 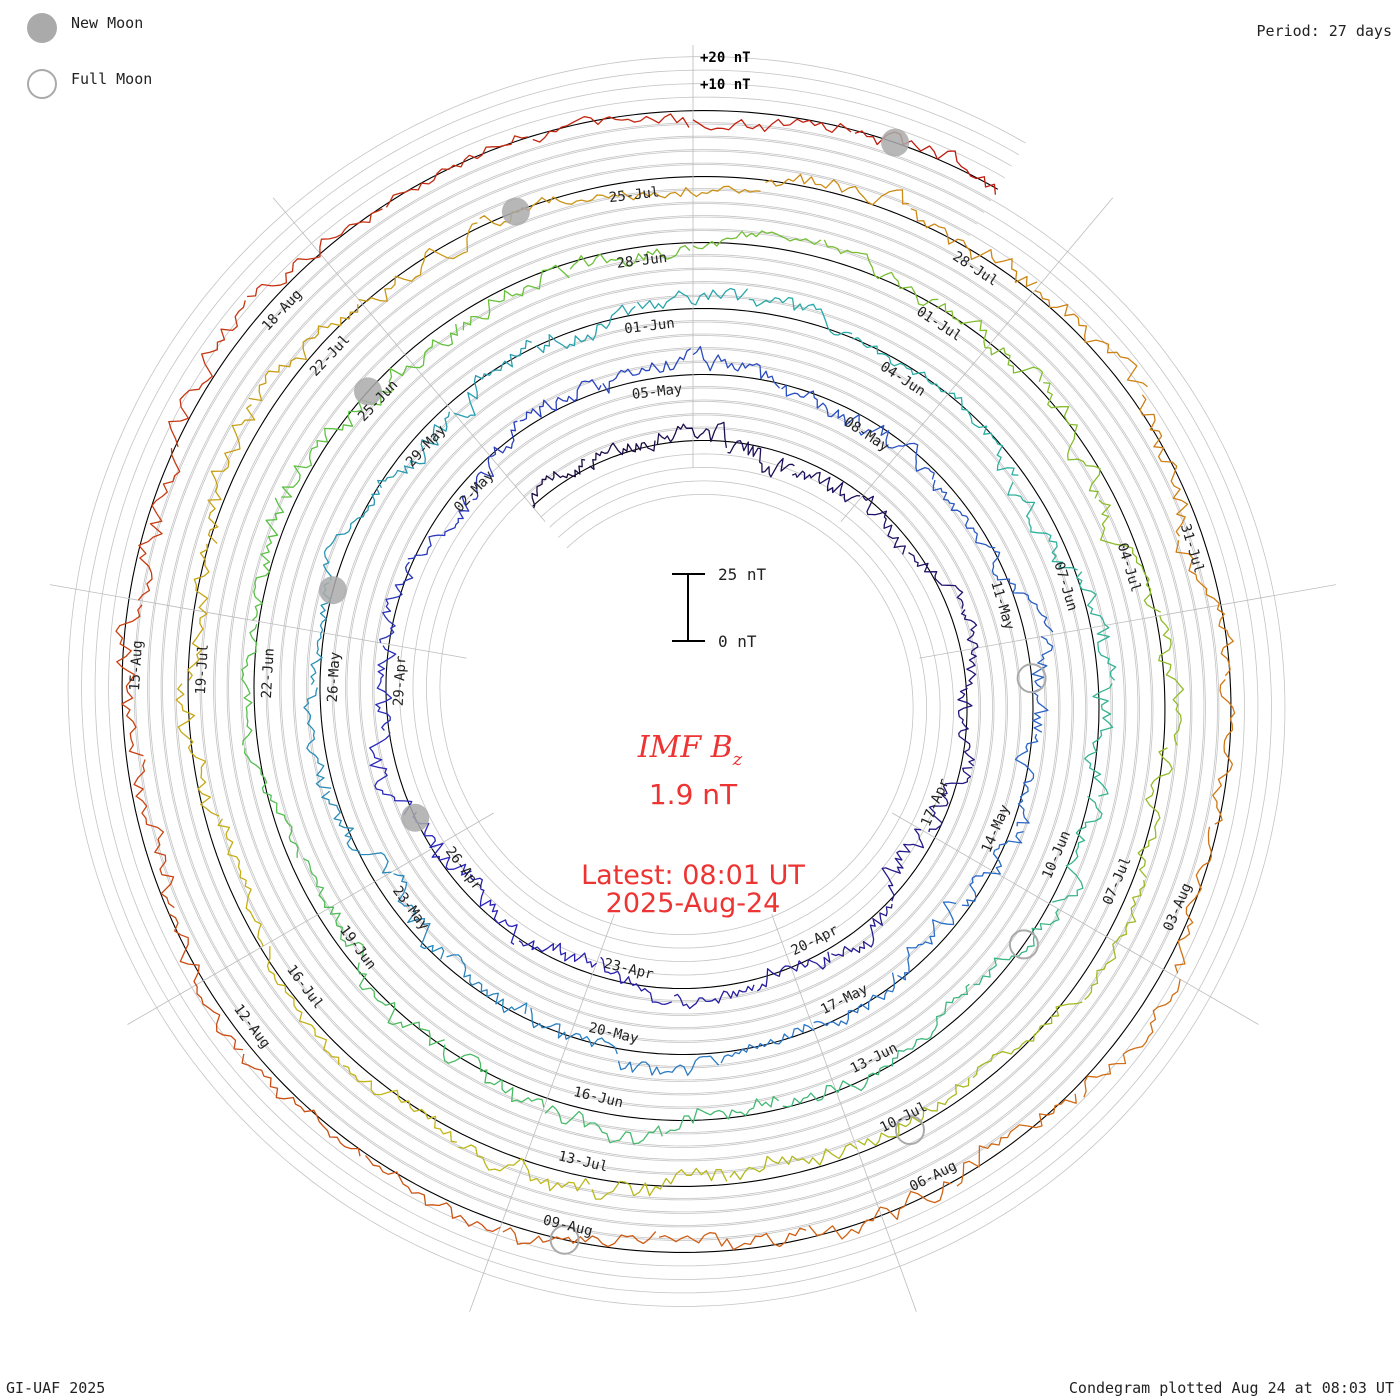 I want to click on scale-bar-bottom-label: 0 nT, so click(x=737, y=641).